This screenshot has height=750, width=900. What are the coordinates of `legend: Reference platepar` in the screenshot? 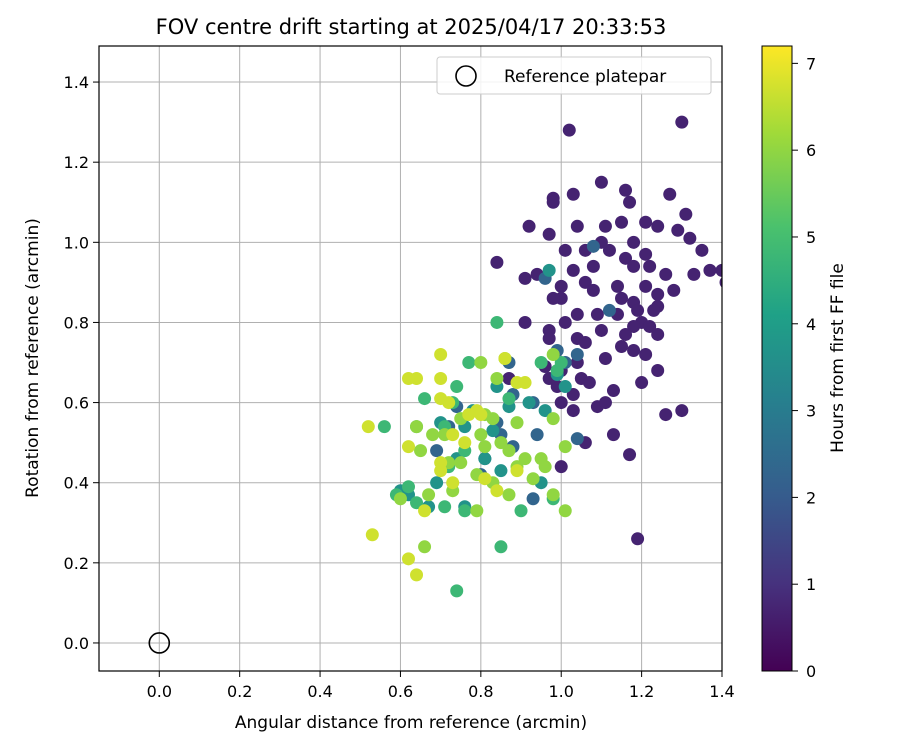 It's located at (574, 75).